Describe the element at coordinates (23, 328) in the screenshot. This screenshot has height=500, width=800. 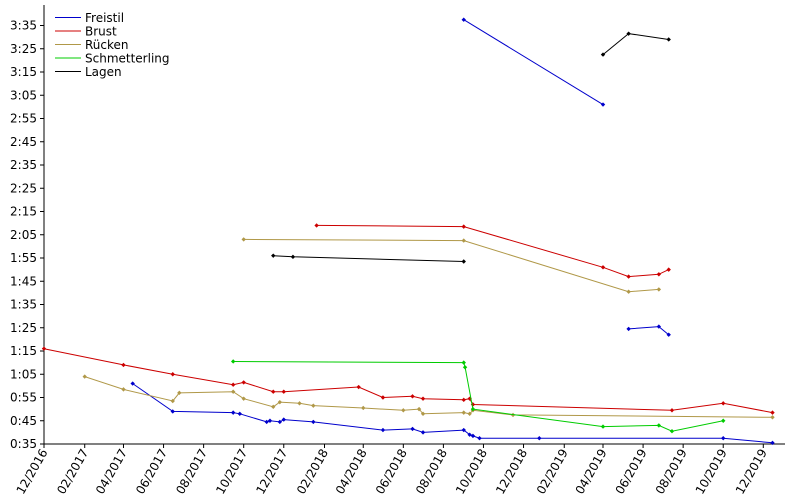
I see `y-tick-label: 1:25` at that location.